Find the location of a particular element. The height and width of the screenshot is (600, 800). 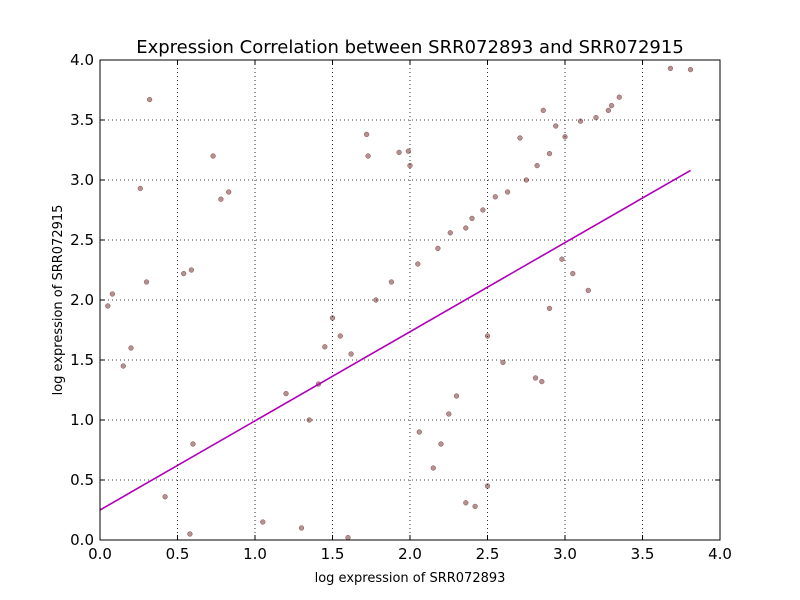

y-tick-label: 1.5 is located at coordinates (82, 360).